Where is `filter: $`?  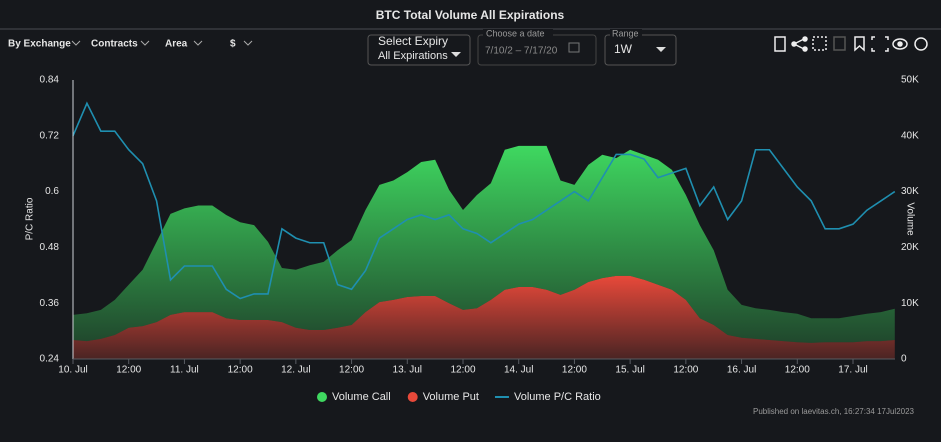
filter: $ is located at coordinates (233, 44).